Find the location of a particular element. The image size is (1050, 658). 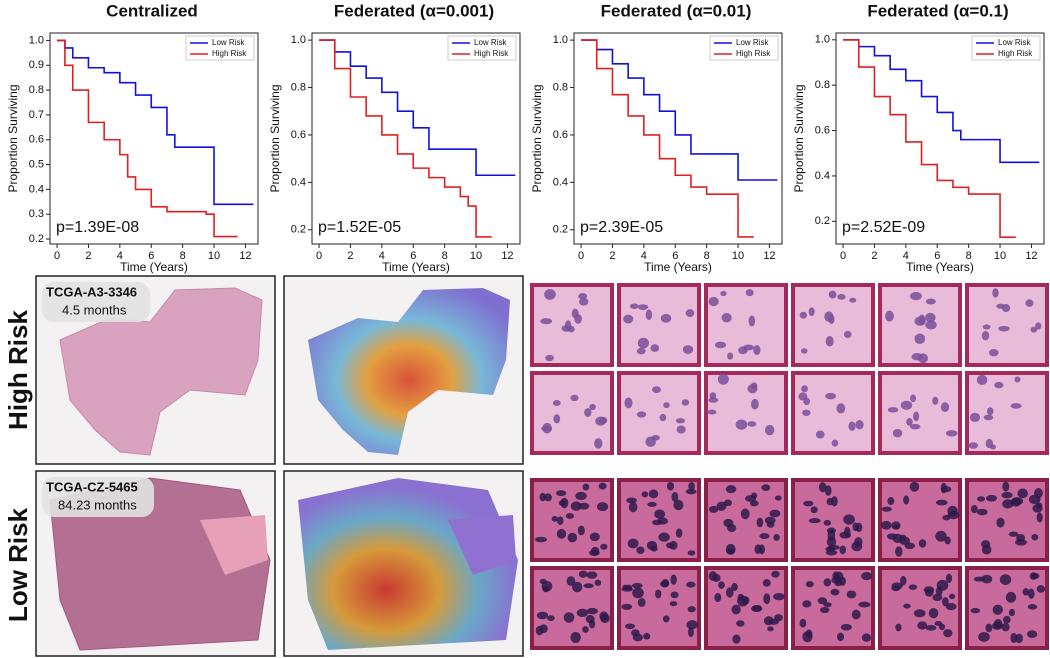

p-value: p=2.39E-05 is located at coordinates (621, 227).